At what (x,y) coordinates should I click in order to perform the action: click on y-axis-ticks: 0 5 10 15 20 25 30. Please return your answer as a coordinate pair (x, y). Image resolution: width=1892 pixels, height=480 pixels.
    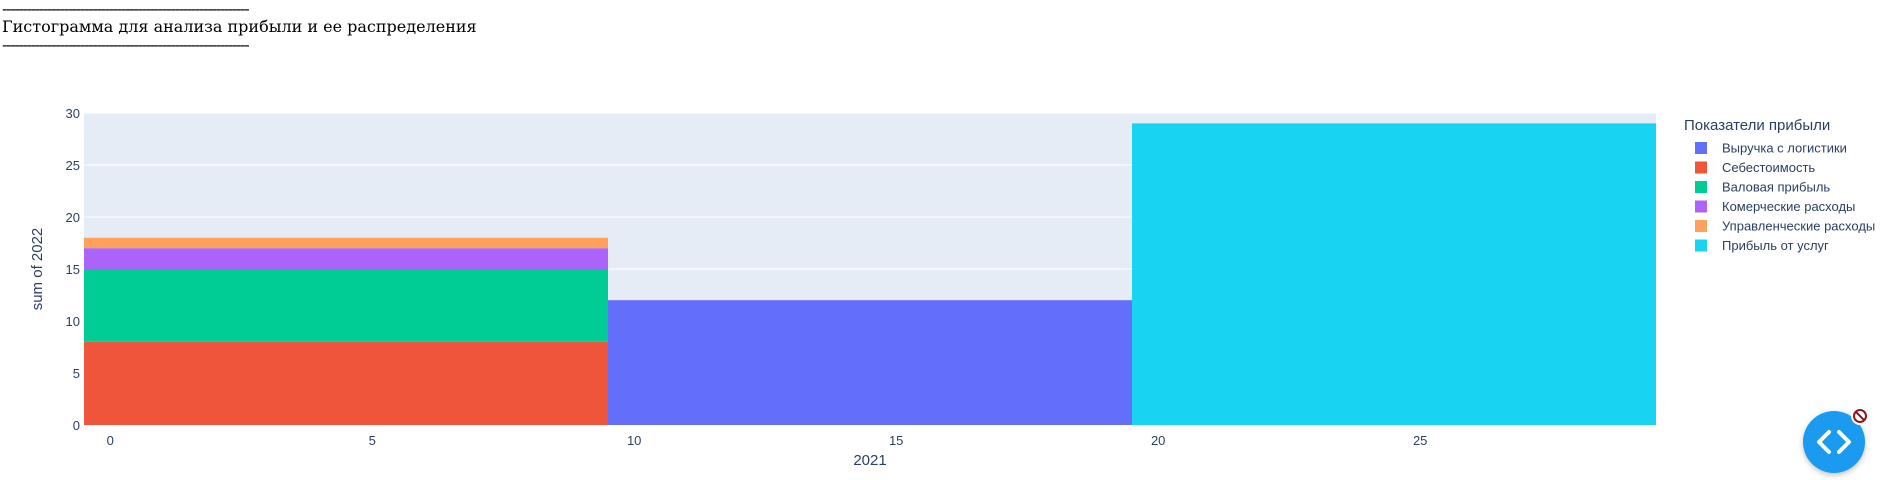
    Looking at the image, I should click on (73, 269).